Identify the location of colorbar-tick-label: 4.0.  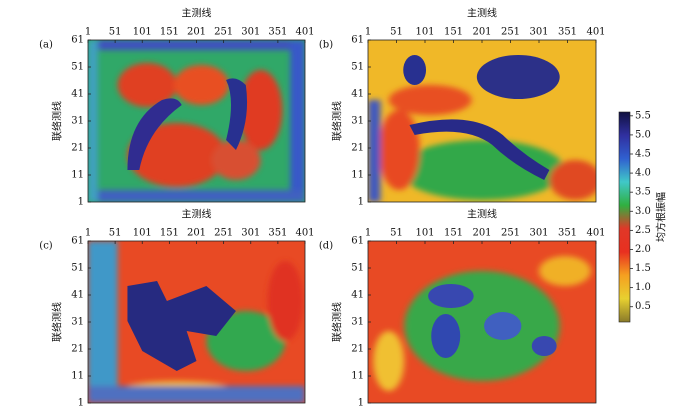
(643, 173).